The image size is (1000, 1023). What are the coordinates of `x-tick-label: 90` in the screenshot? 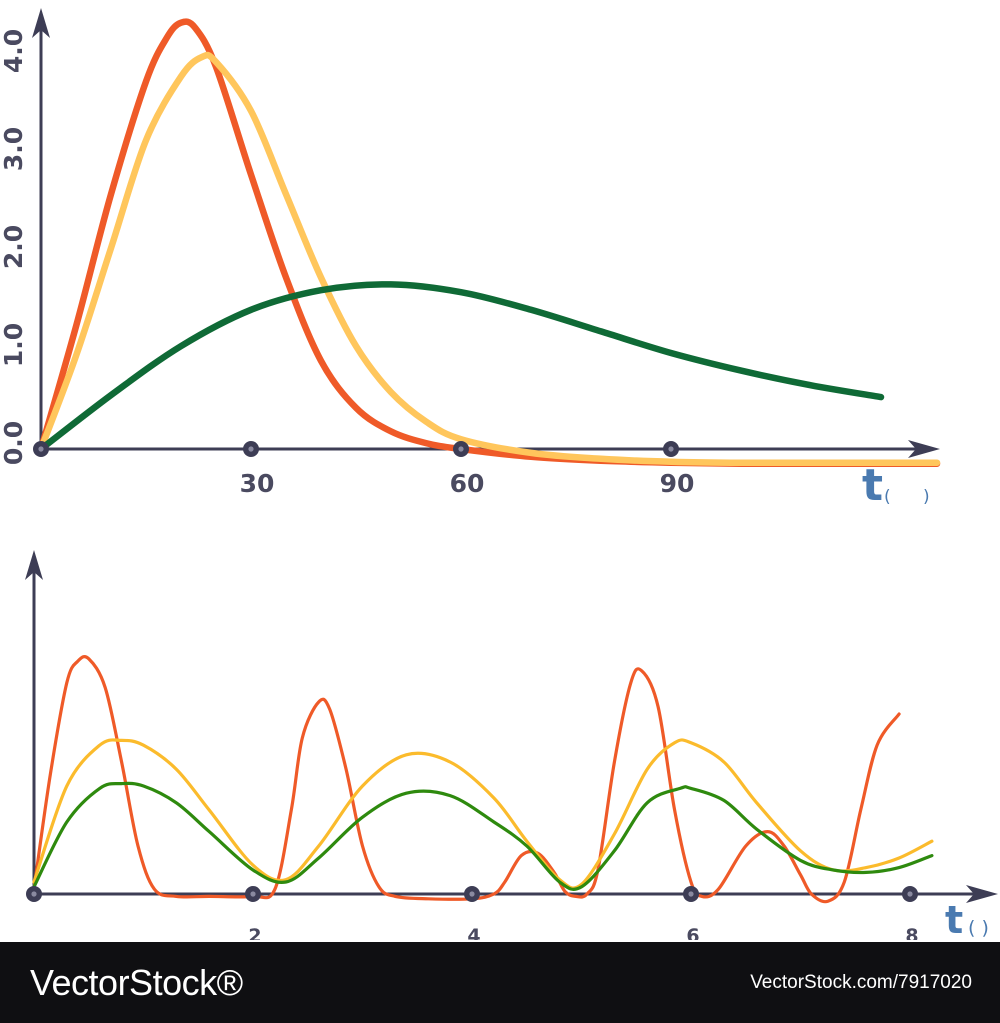 It's located at (677, 483).